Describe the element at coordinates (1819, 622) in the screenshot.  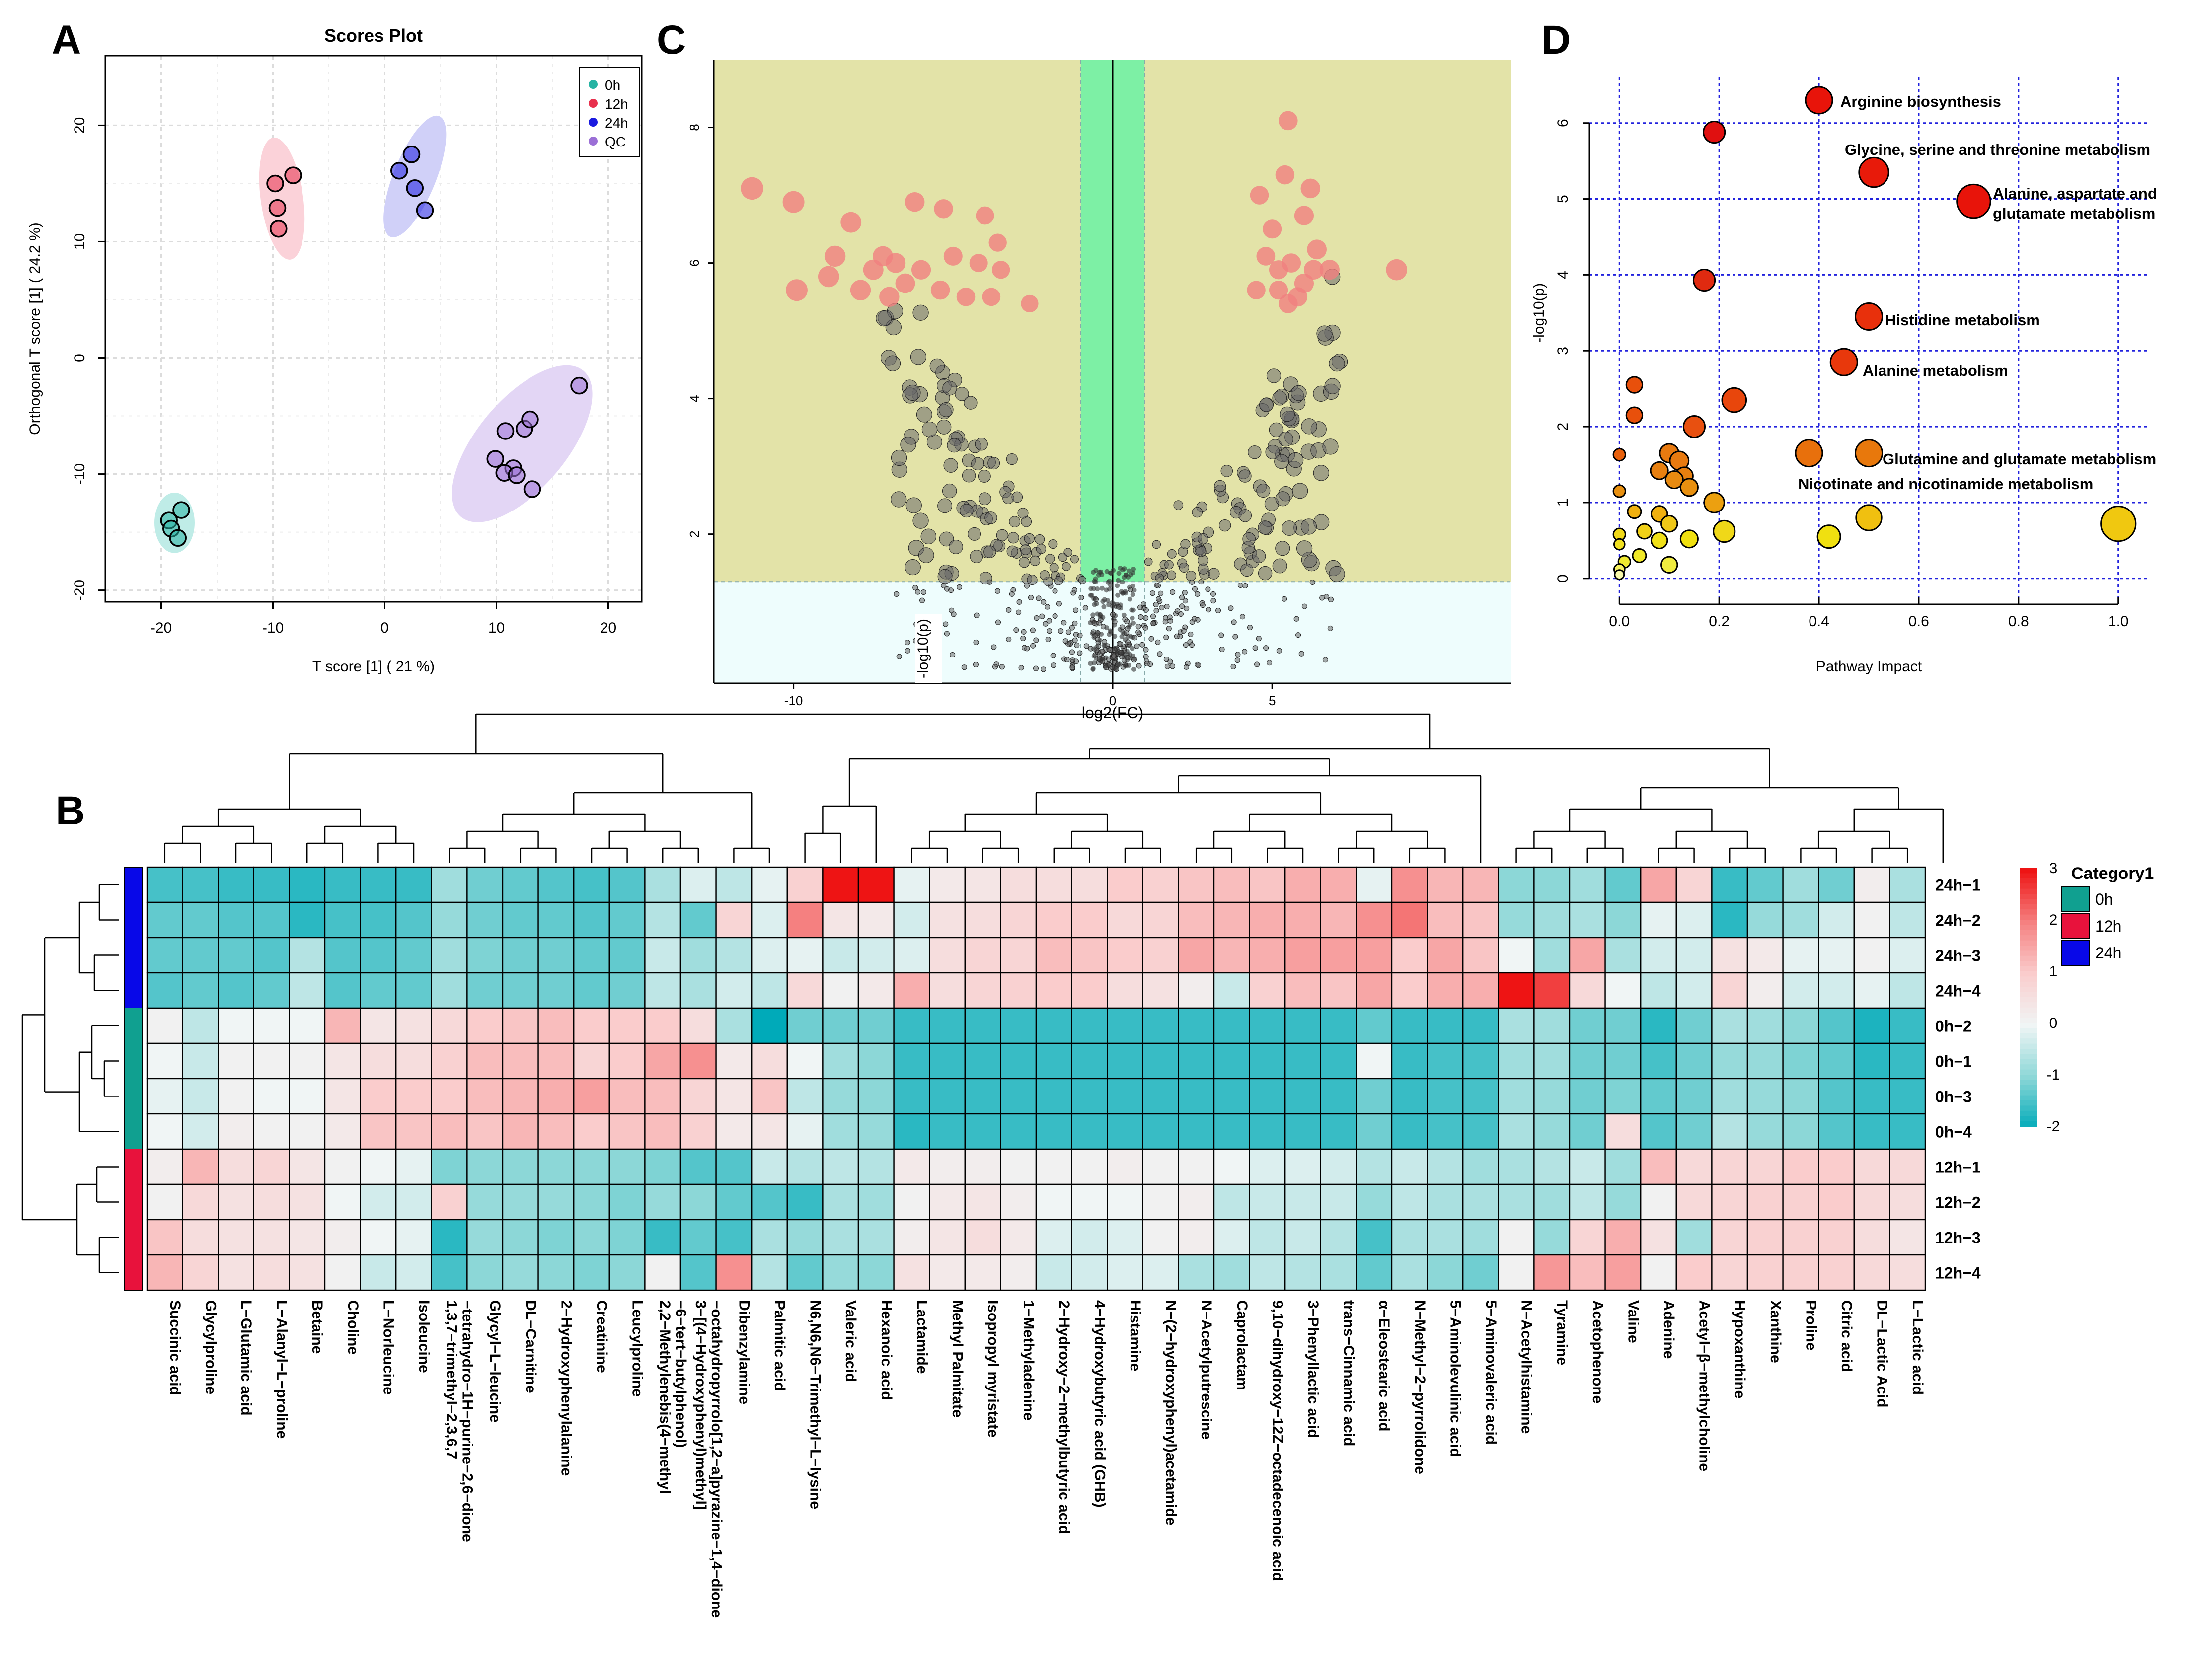
I see `x-tick-label: 0.4` at that location.